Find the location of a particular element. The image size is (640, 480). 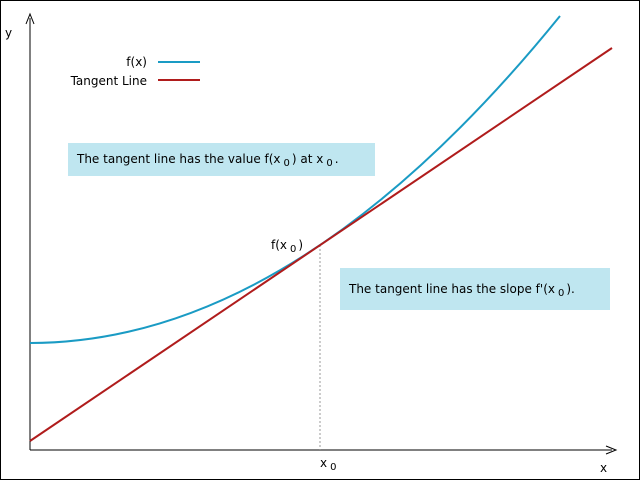

x-axis-label: x is located at coordinates (603, 468).